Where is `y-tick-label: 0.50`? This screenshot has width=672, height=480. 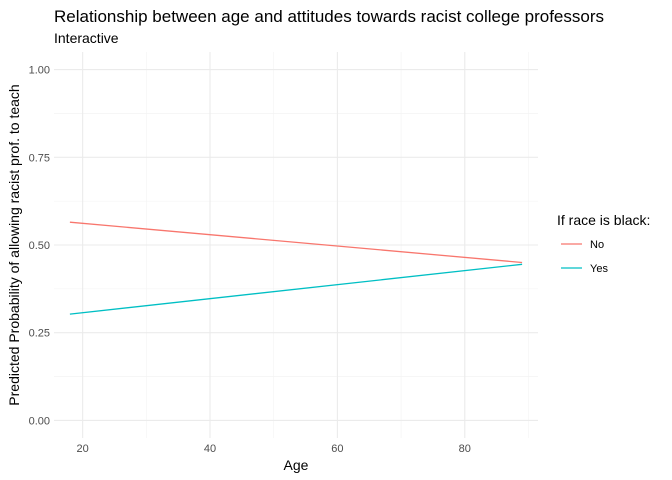 y-tick-label: 0.50 is located at coordinates (39, 246).